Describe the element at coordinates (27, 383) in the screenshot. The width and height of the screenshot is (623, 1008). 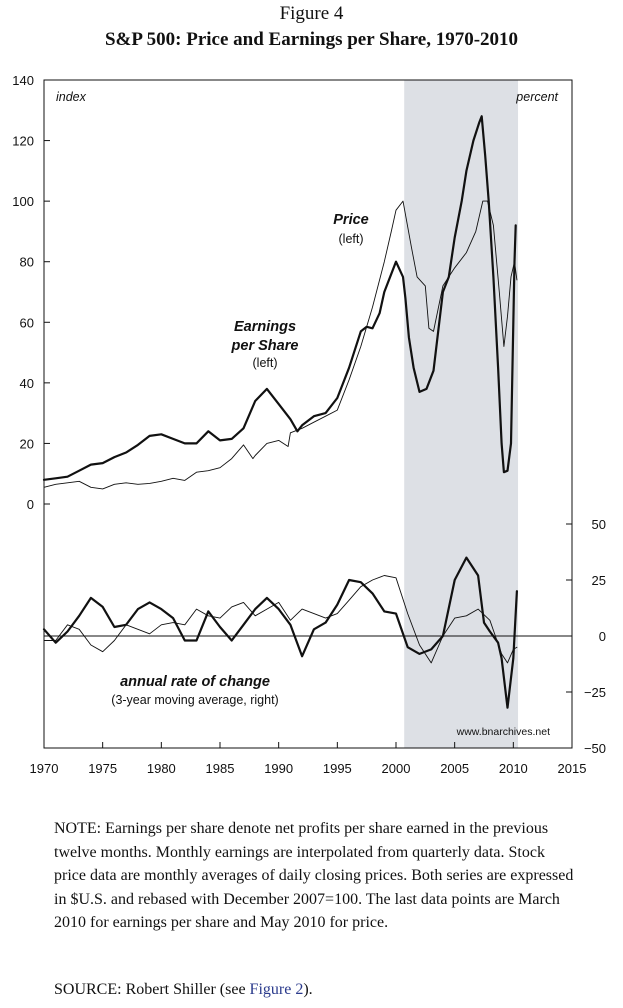
I see `left-tick-label: 40` at that location.